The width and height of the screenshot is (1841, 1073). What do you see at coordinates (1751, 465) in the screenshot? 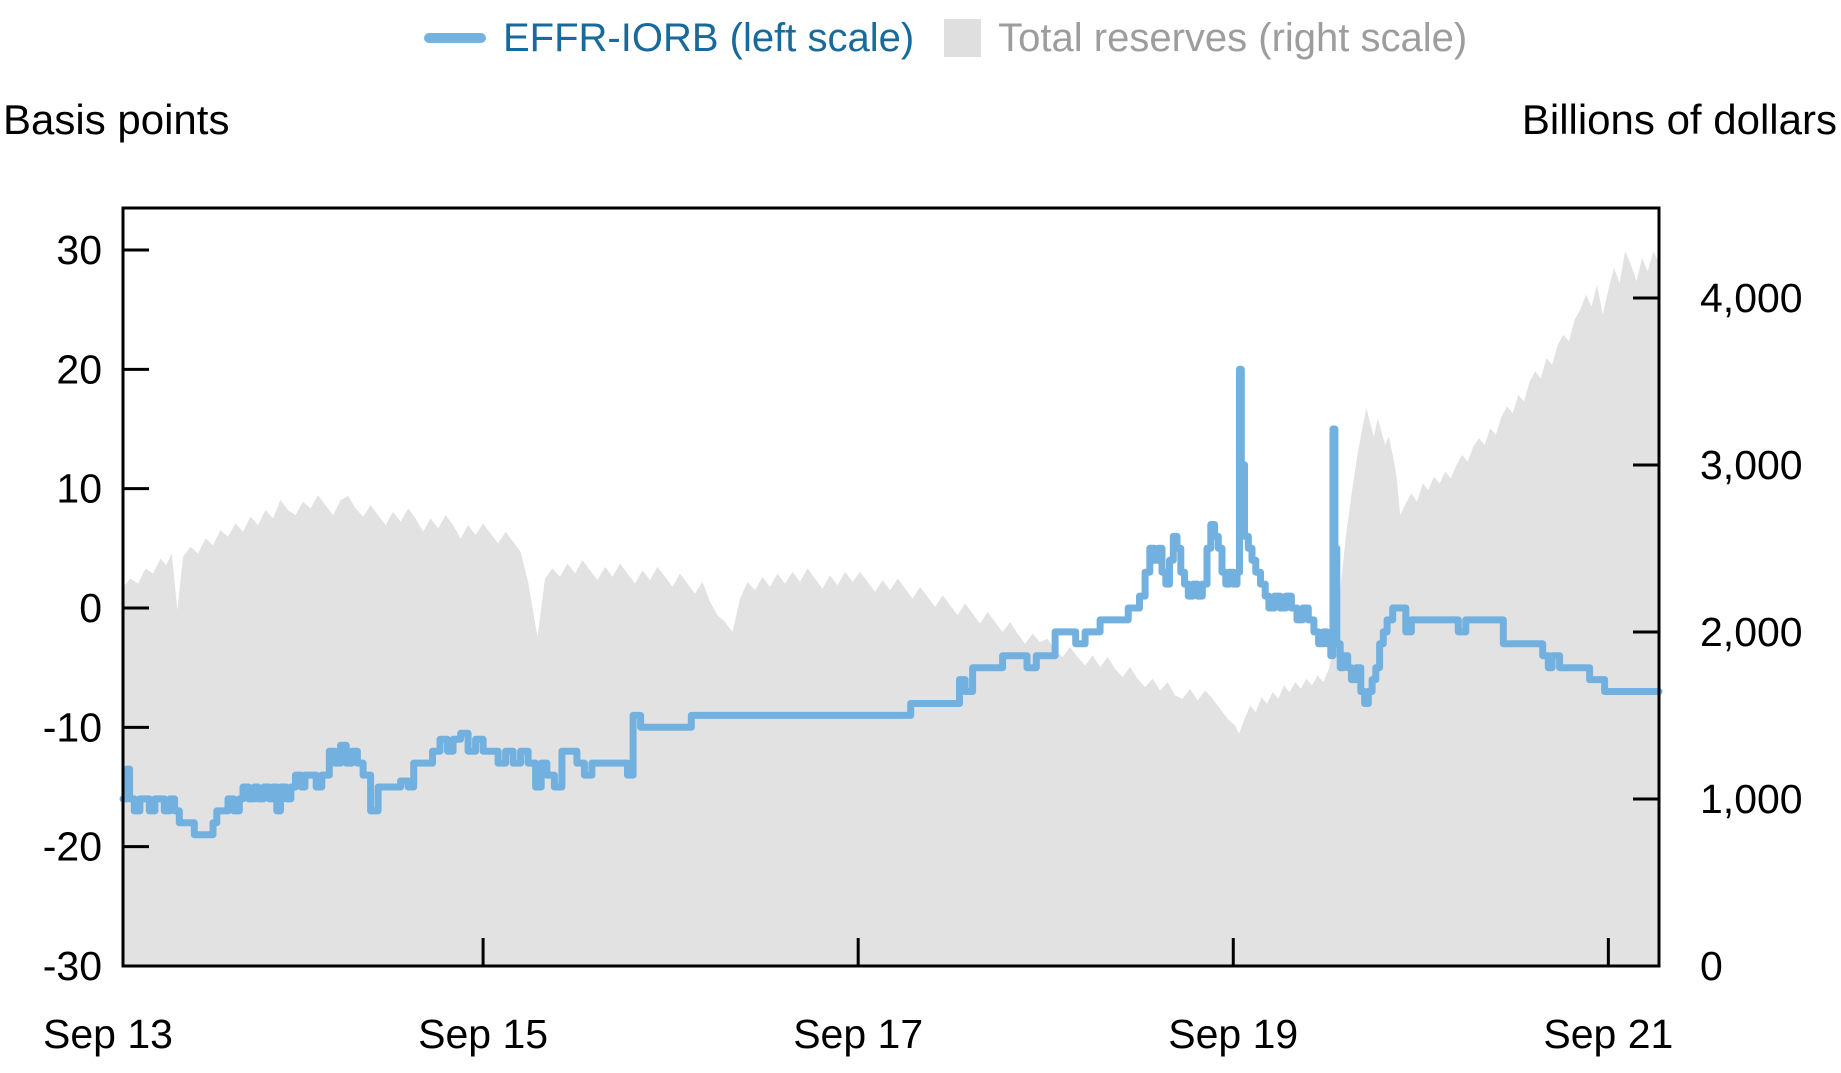
I see `right-axis-tick-label: 3,000` at bounding box center [1751, 465].